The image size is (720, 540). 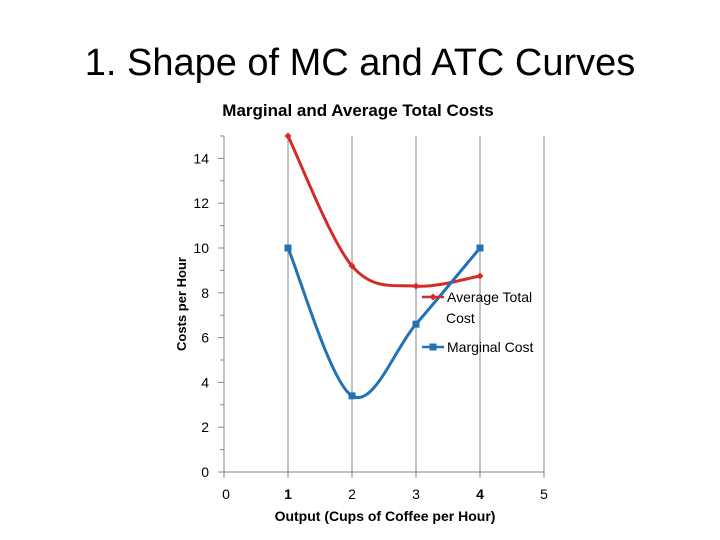 I want to click on y-tick-label-10: 10, so click(x=201, y=248).